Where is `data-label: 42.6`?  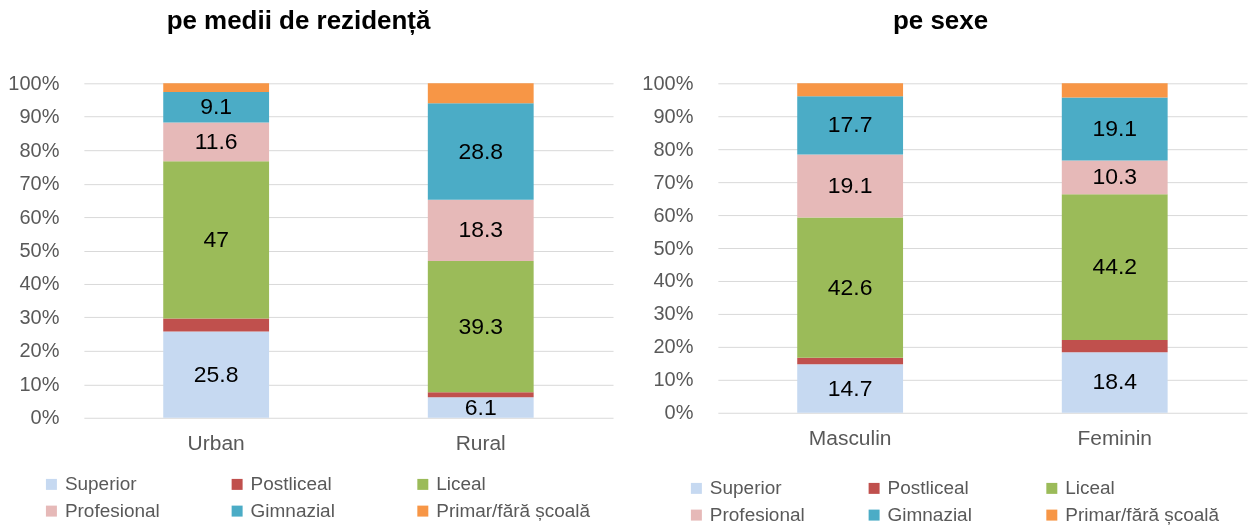 data-label: 42.6 is located at coordinates (850, 286).